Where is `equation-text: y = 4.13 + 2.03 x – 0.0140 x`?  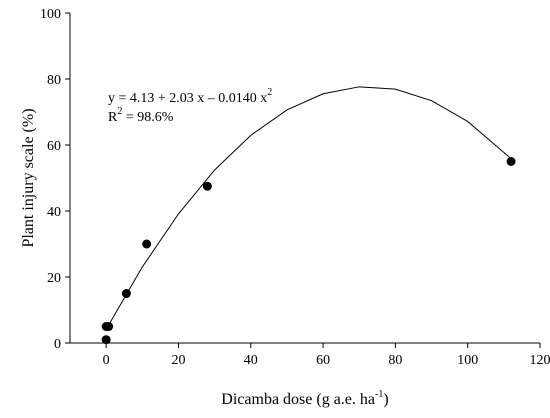 equation-text: y = 4.13 + 2.03 x – 0.0140 x is located at coordinates (187, 98).